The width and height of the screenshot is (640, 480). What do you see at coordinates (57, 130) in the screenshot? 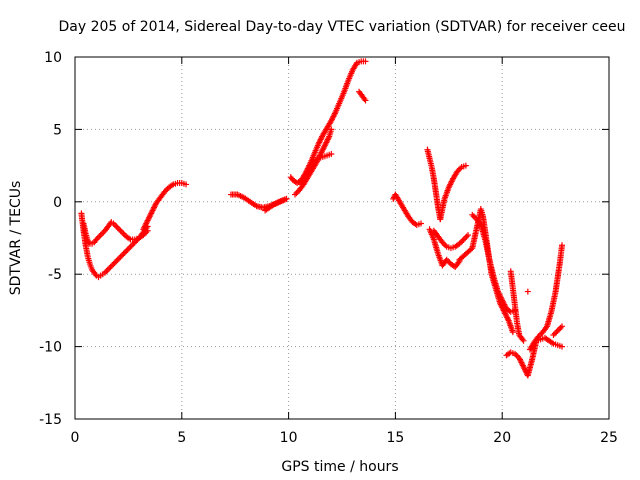
I see `y-tick-label: 5` at bounding box center [57, 130].